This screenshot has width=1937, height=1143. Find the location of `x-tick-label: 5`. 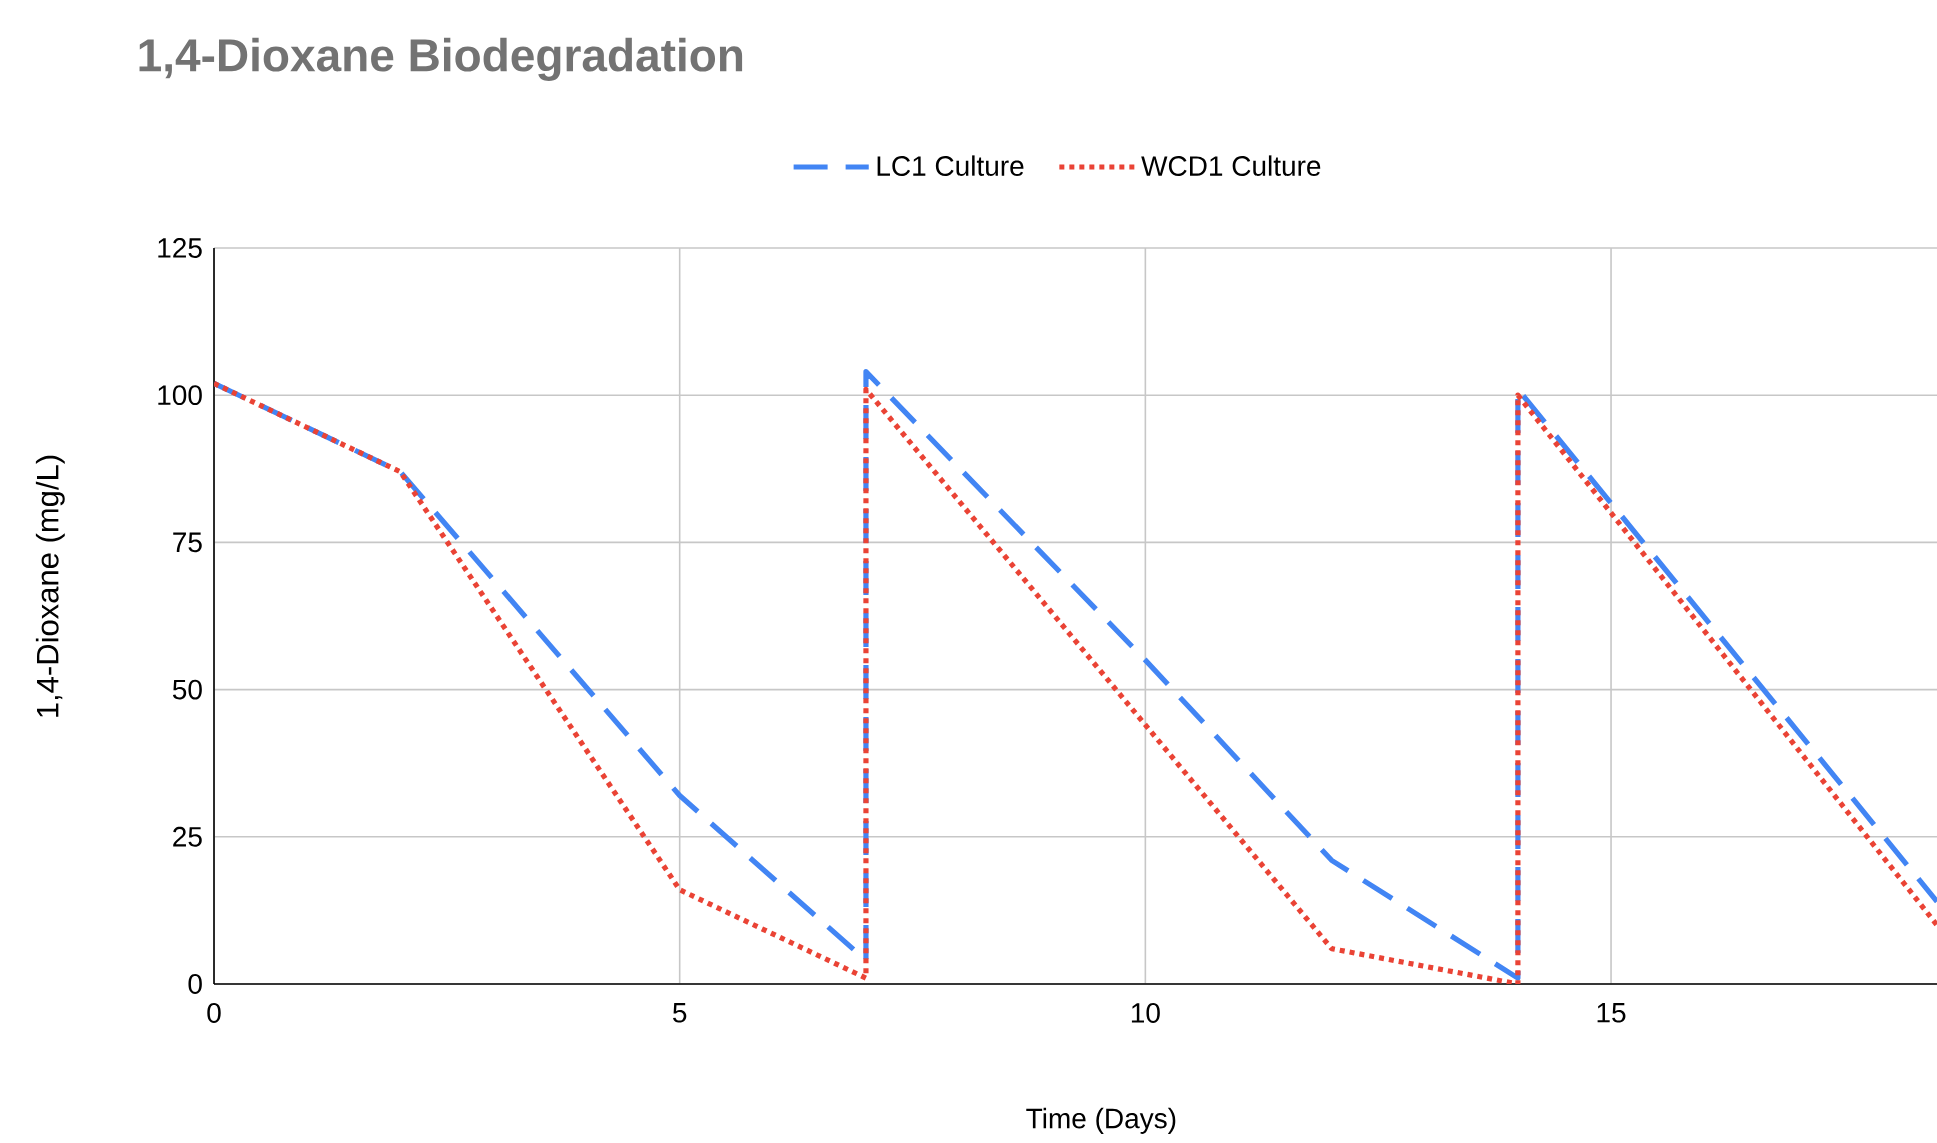

x-tick-label: 5 is located at coordinates (680, 1013).